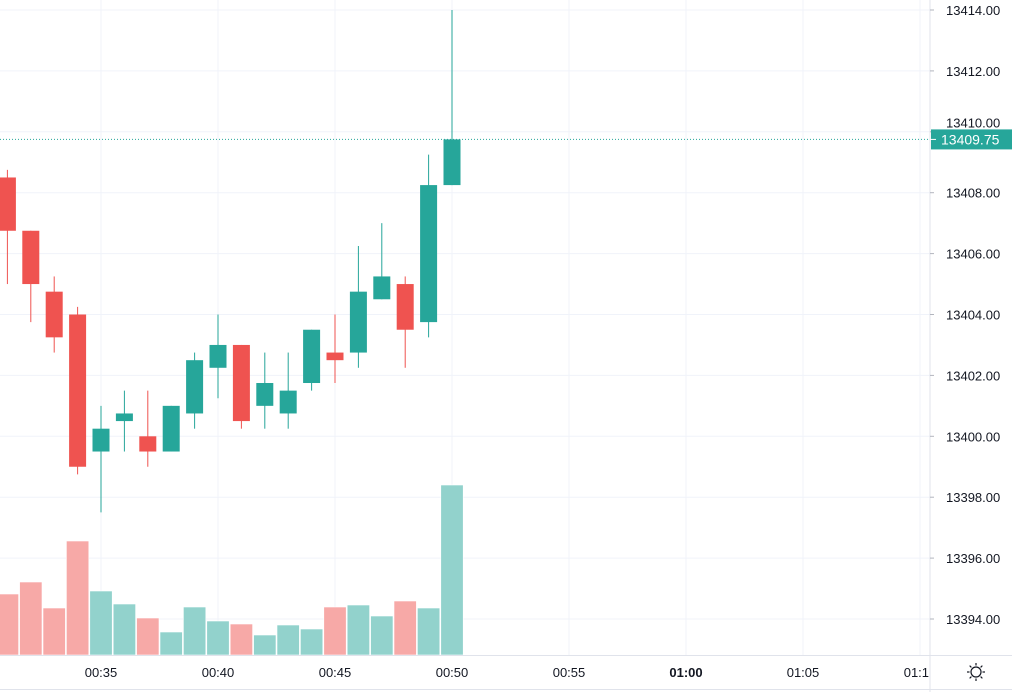  I want to click on time-tick-label: 01:00, so click(685, 672).